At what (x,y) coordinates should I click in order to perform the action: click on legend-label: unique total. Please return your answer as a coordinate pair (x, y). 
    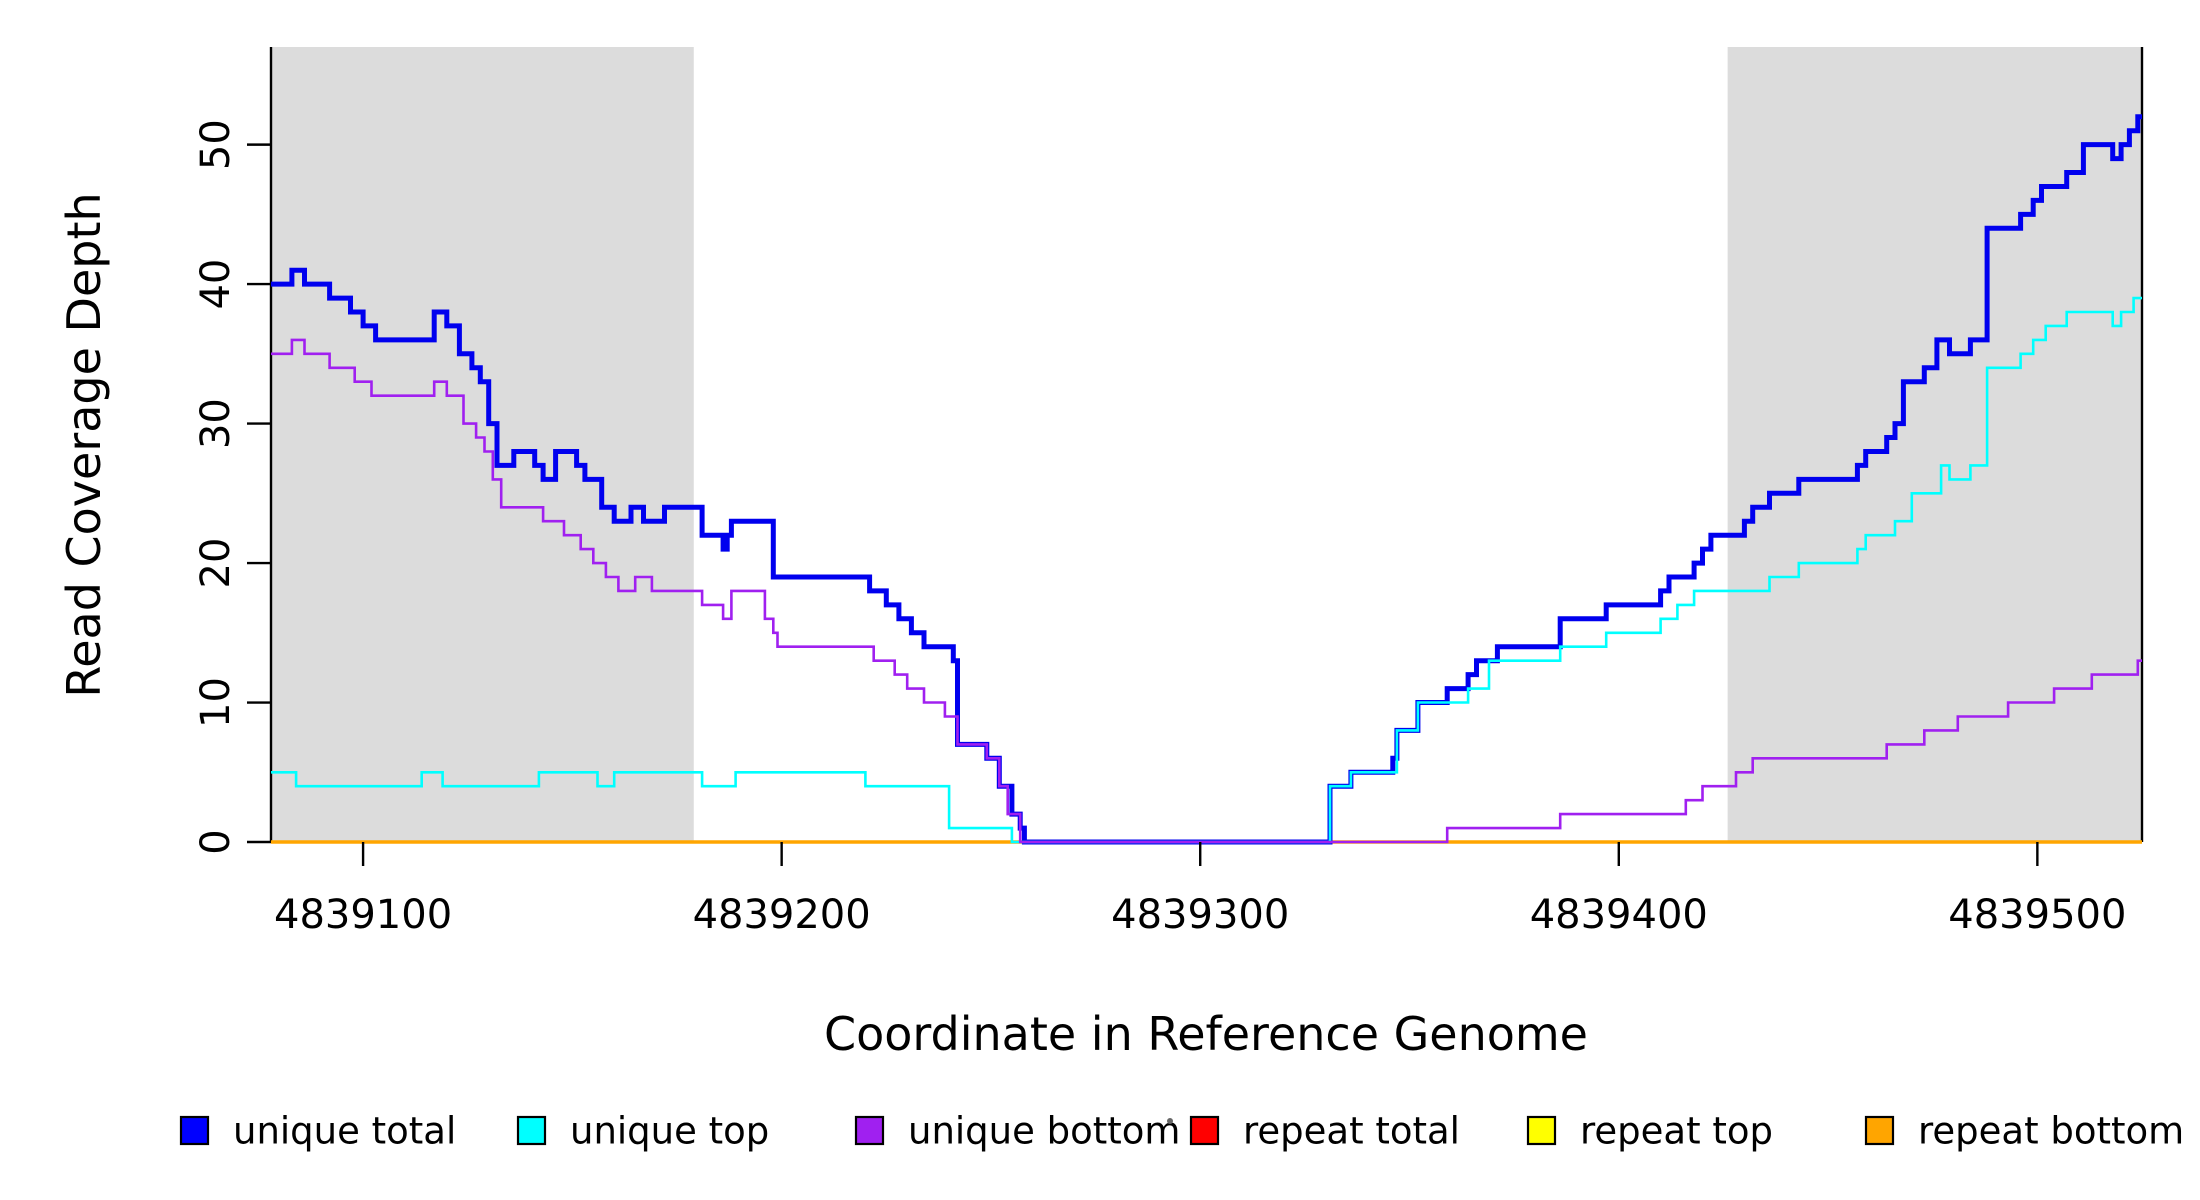
    Looking at the image, I should click on (344, 1131).